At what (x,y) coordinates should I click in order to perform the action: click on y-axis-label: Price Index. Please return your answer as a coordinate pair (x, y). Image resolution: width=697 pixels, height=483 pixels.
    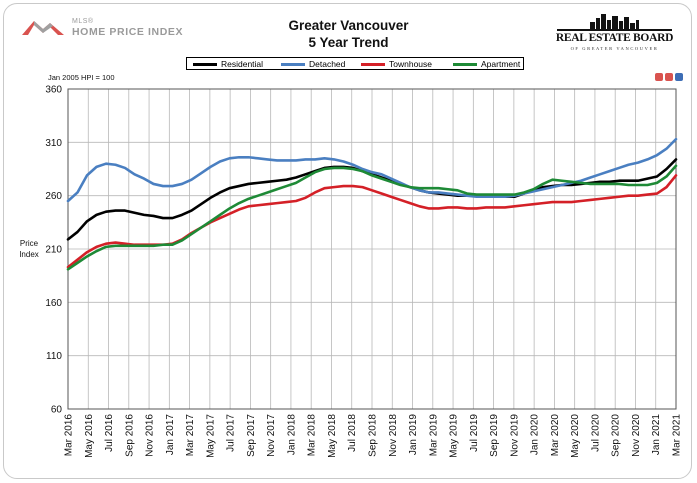
    Looking at the image, I should click on (29, 249).